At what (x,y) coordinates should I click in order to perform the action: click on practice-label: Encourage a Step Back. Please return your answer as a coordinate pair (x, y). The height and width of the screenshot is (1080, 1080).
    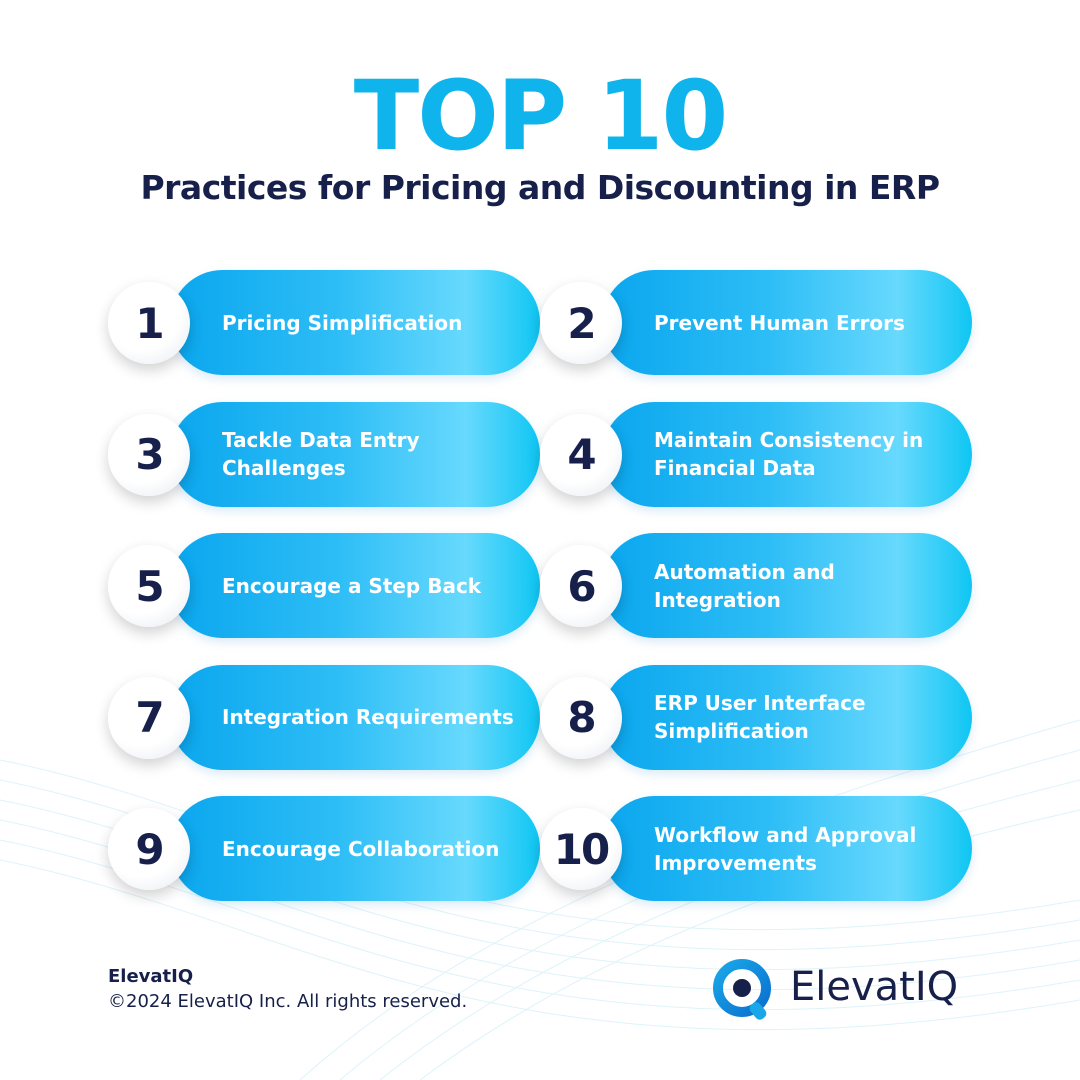
    Looking at the image, I should click on (382, 585).